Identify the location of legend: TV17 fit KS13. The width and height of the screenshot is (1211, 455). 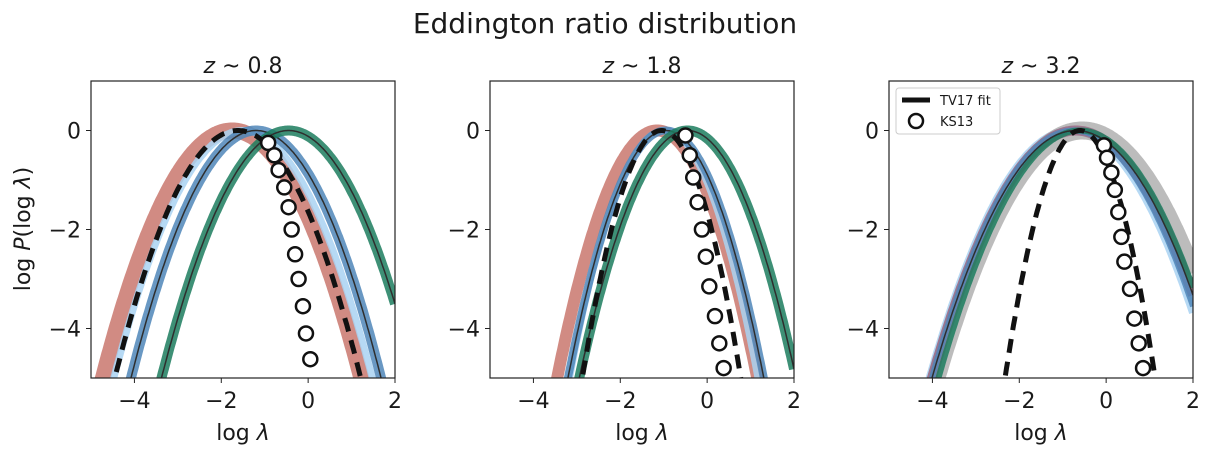
(948, 111).